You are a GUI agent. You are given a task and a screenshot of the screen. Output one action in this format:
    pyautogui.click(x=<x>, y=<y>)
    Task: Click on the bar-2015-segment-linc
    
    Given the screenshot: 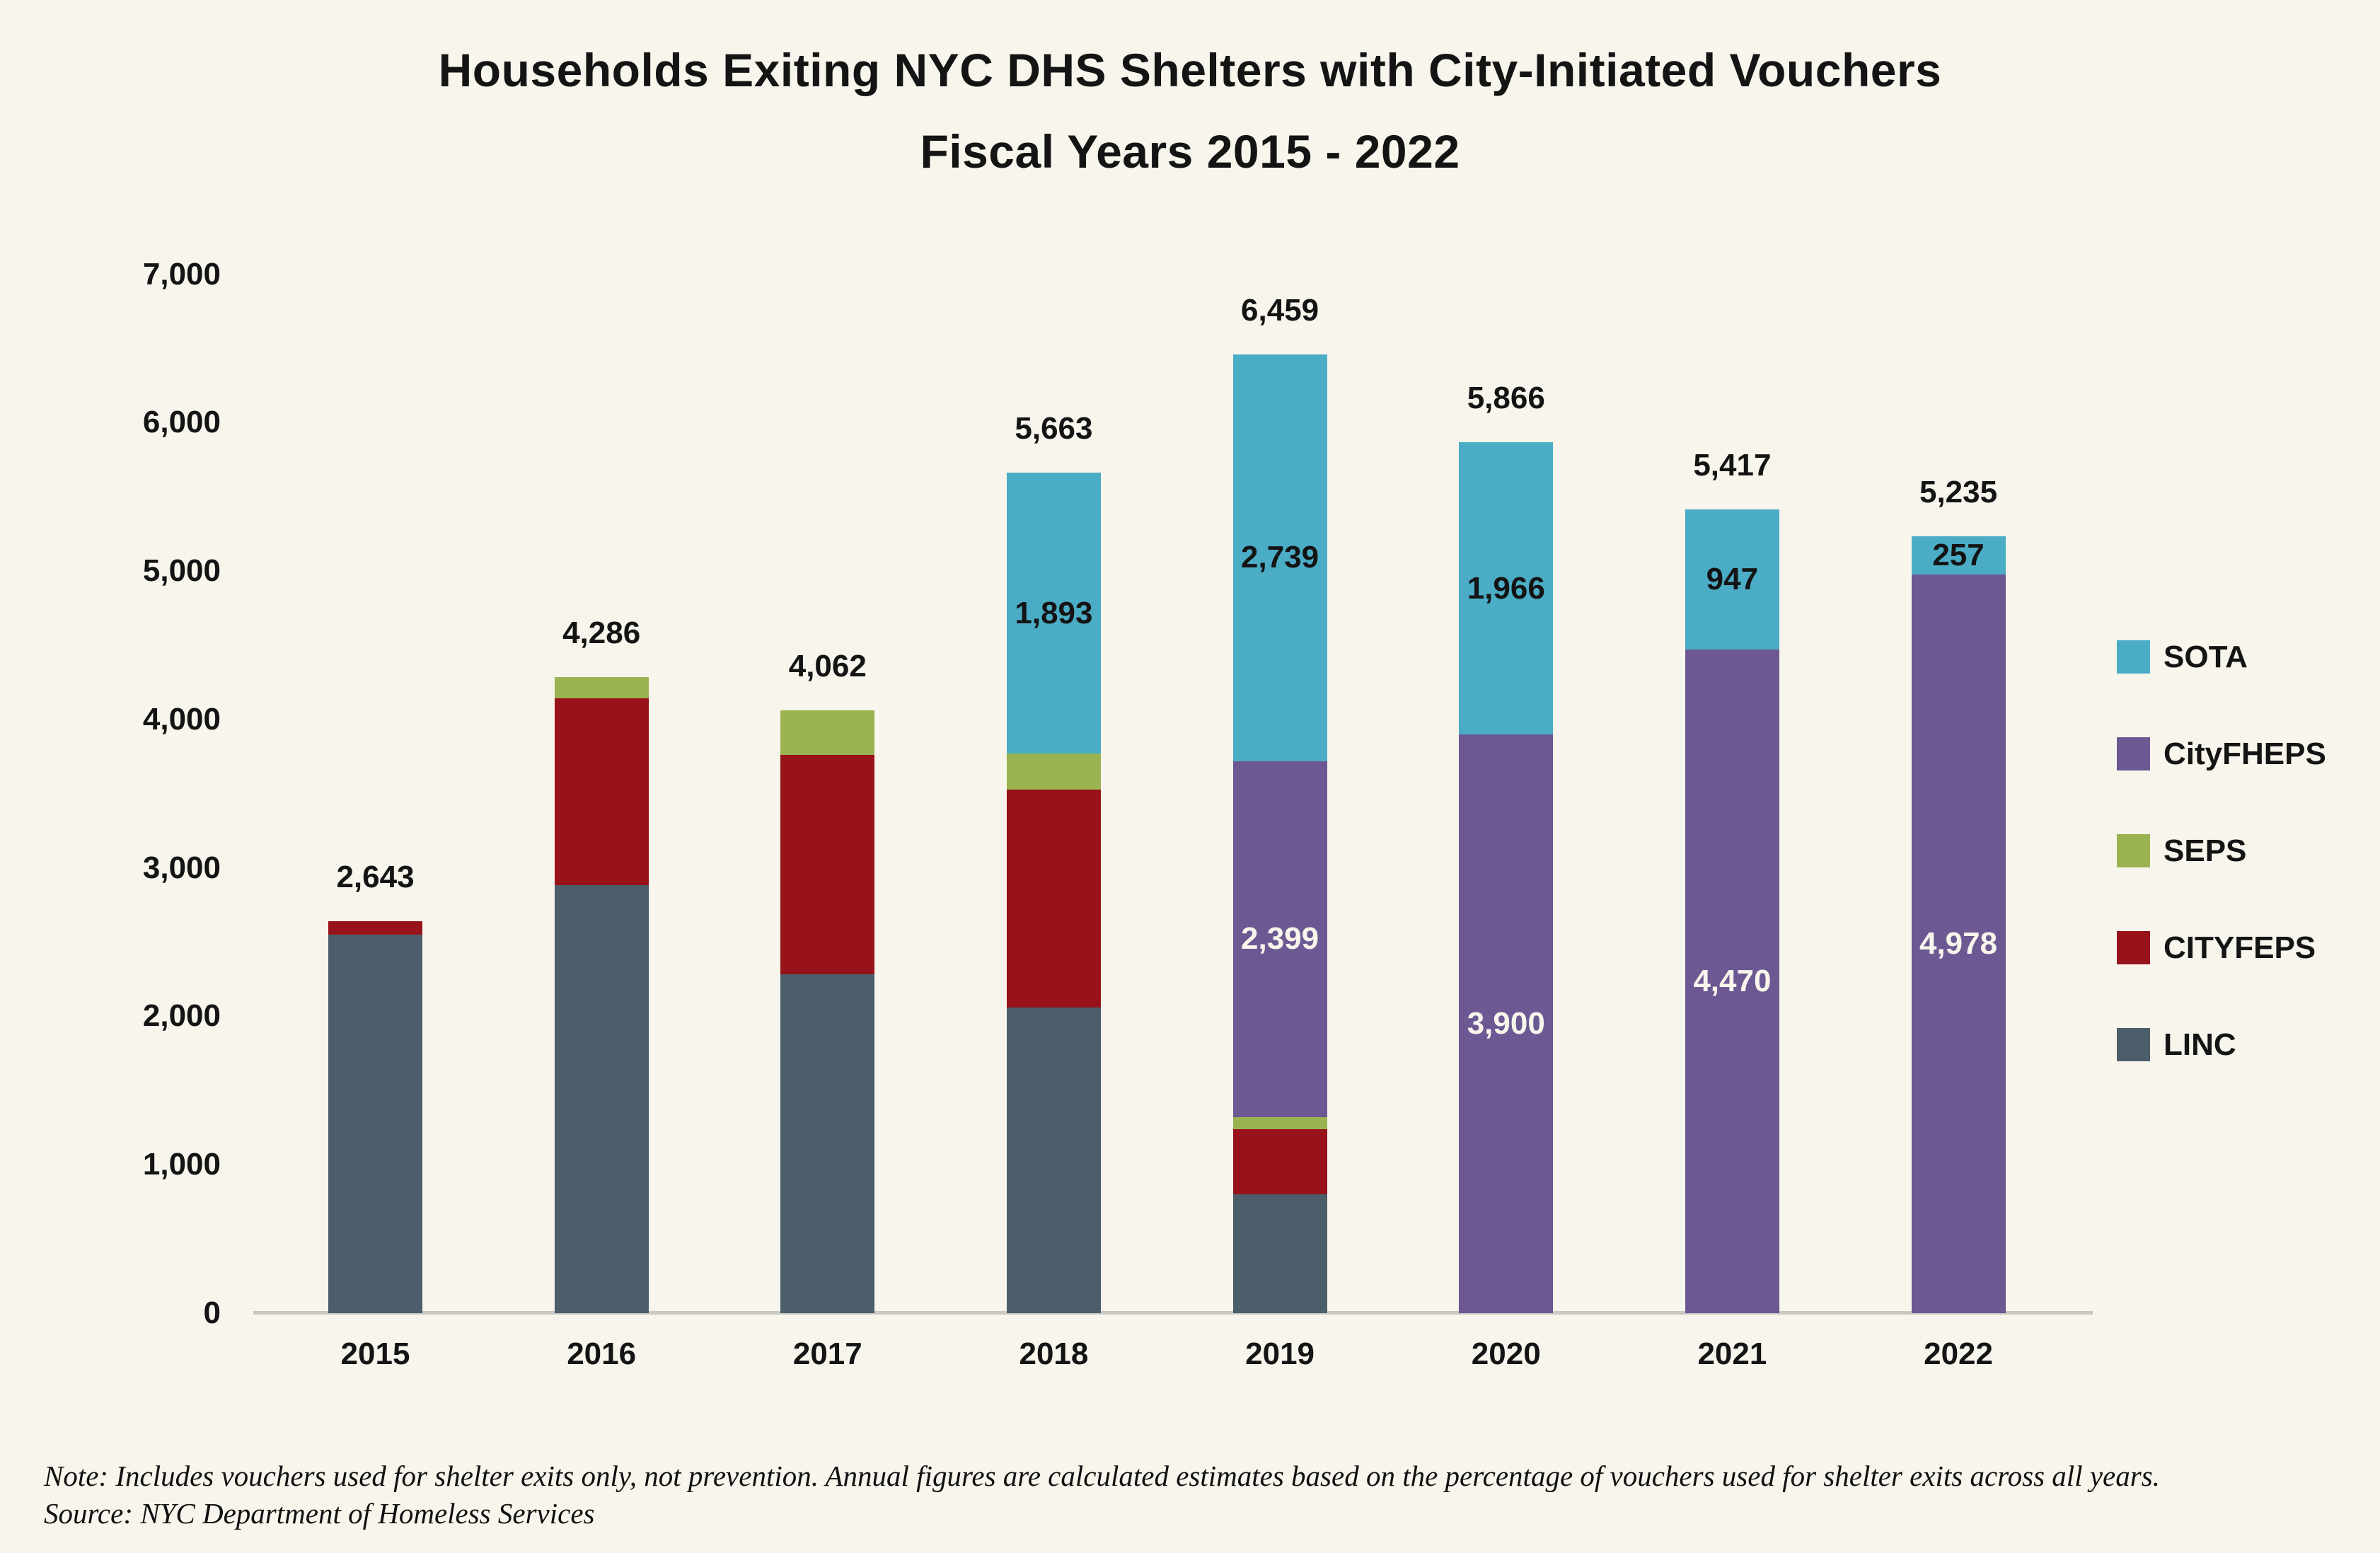 What is the action you would take?
    pyautogui.click(x=375, y=1124)
    